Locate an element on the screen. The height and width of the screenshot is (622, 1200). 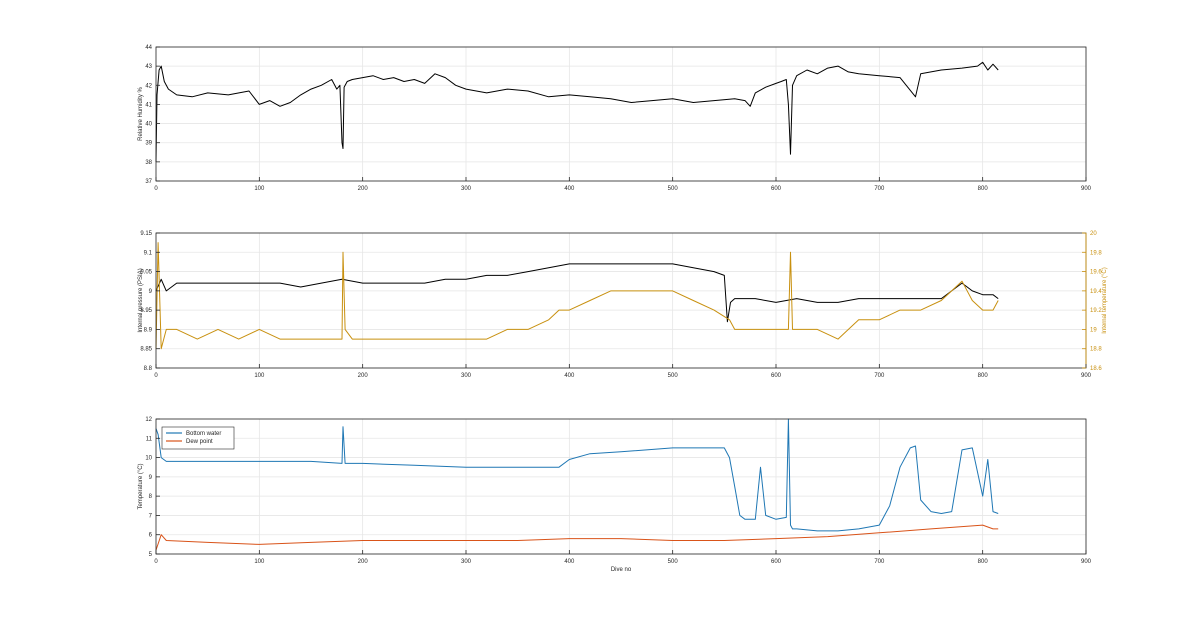
y-right-tick-label: 19.4 is located at coordinates (1096, 292).